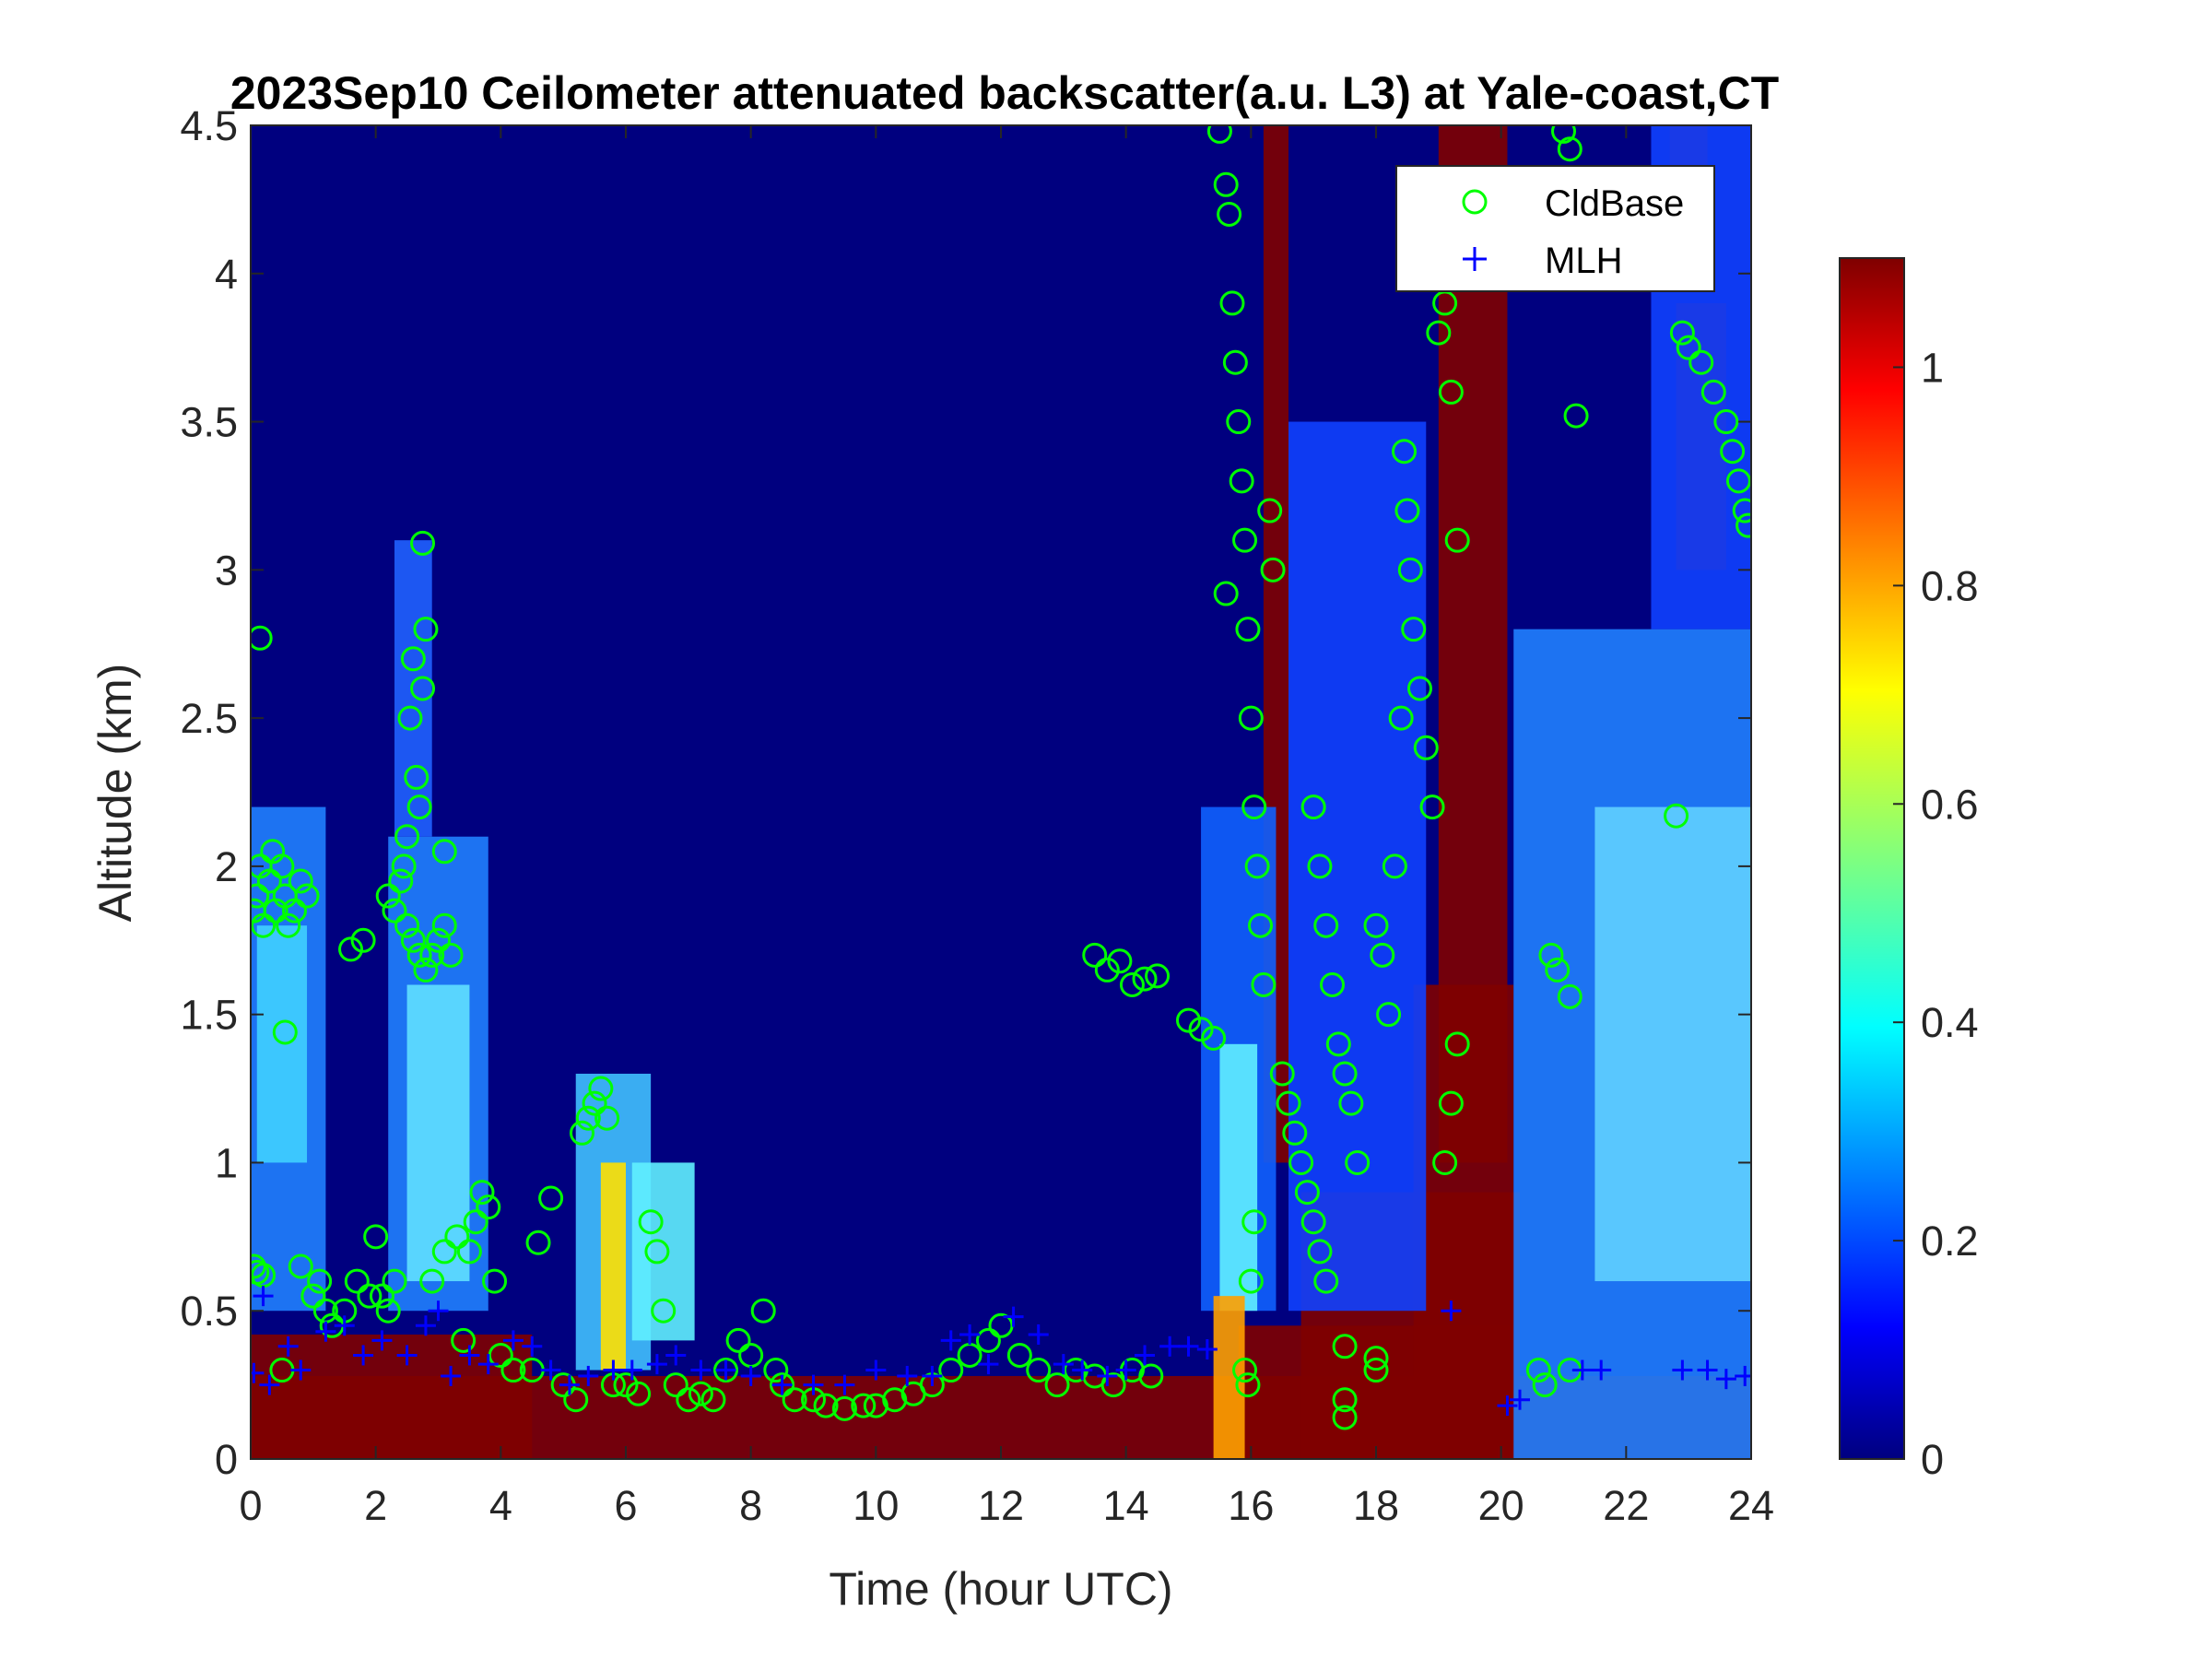  What do you see at coordinates (876, 1505) in the screenshot?
I see `x-tick-label: 10` at bounding box center [876, 1505].